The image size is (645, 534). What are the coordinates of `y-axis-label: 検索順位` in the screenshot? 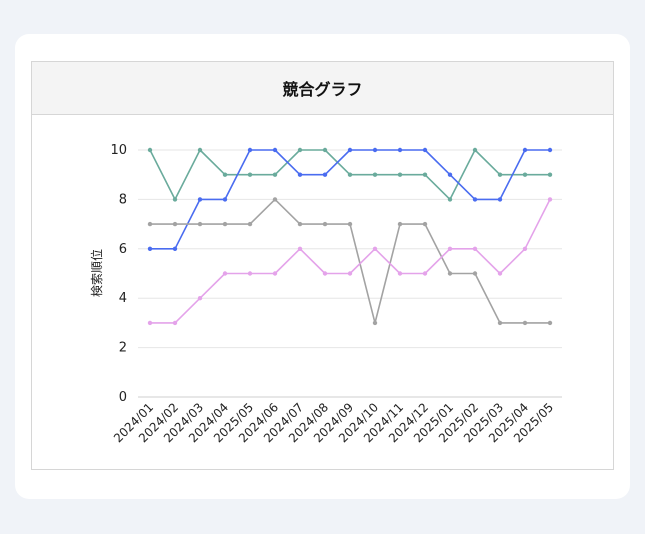 It's located at (96, 273).